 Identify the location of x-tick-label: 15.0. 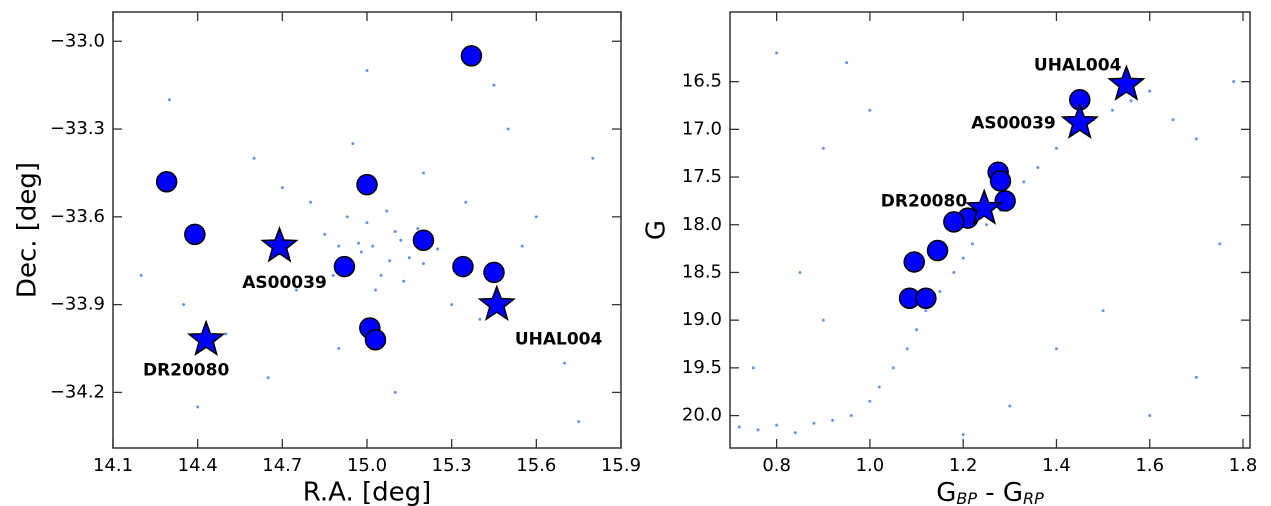
(367, 465).